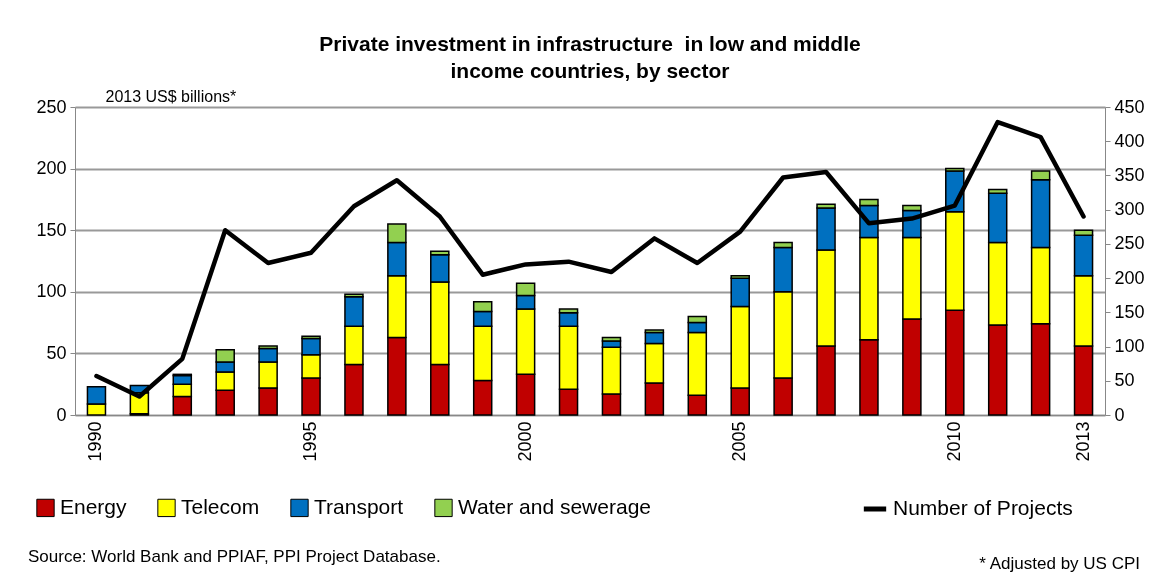  Describe the element at coordinates (61, 414) in the screenshot. I see `y-tick-label: 0` at that location.